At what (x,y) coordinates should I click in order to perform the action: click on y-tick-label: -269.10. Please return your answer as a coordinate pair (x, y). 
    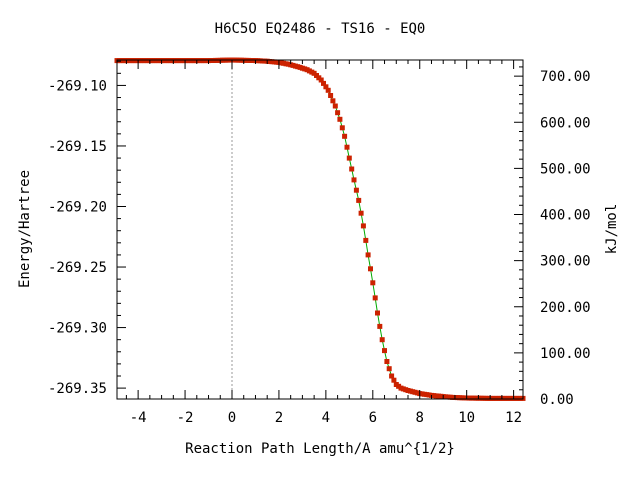
    Looking at the image, I should click on (77, 86).